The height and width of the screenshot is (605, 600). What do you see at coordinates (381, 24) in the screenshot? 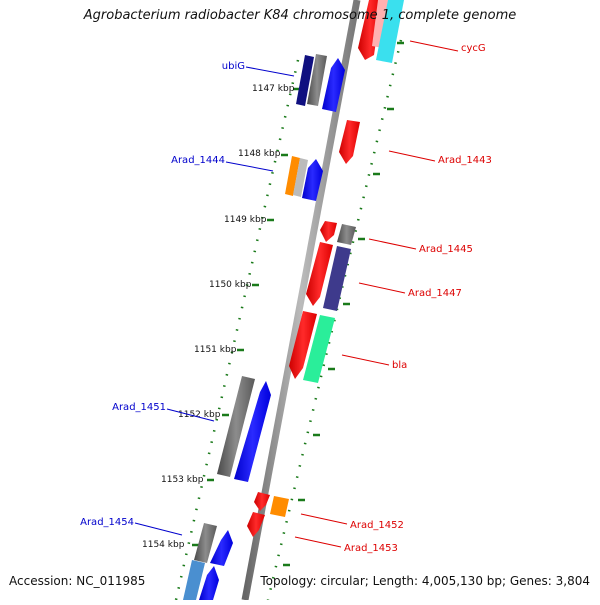
I see `gene-feature-cycG-pink` at bounding box center [381, 24].